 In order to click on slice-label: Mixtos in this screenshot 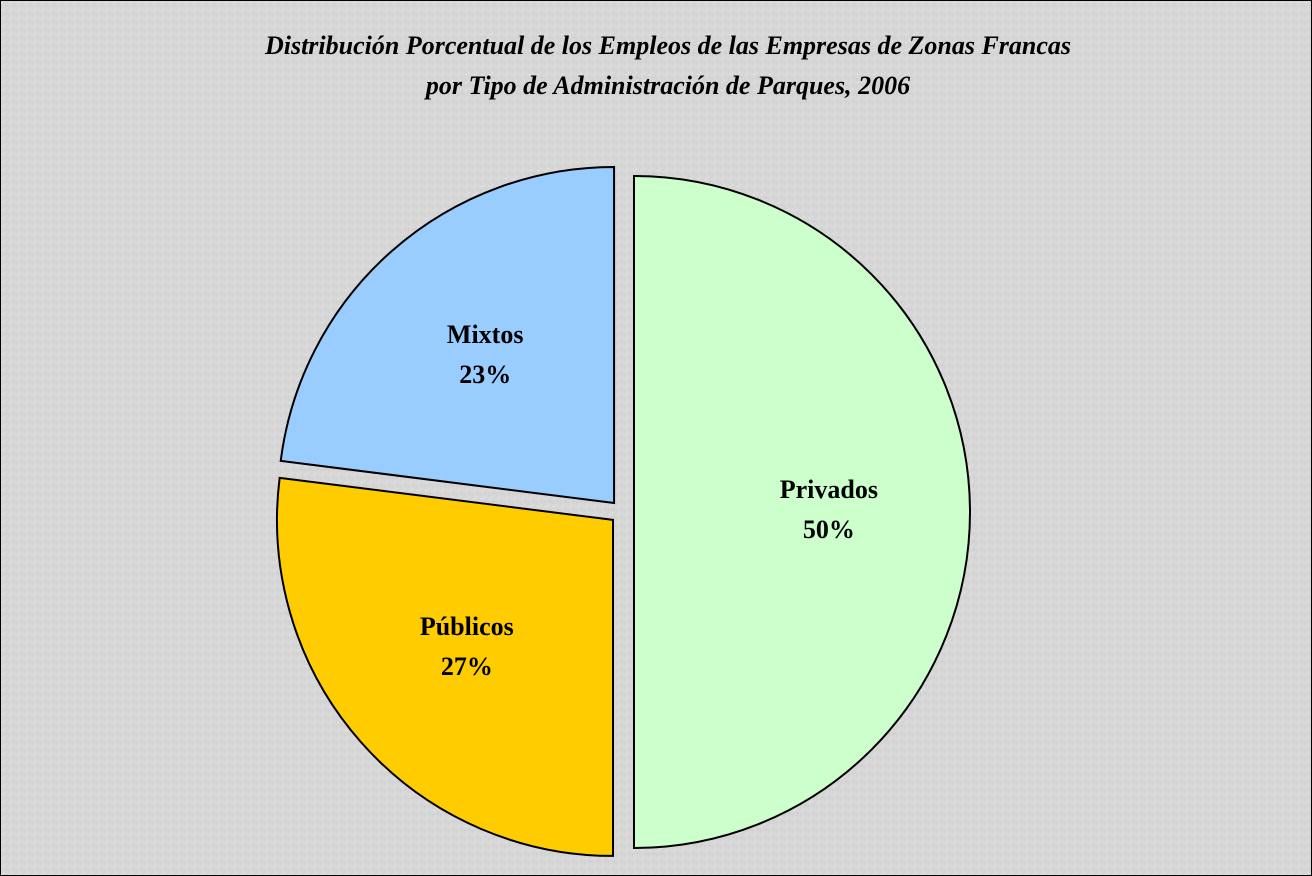, I will do `click(485, 334)`.